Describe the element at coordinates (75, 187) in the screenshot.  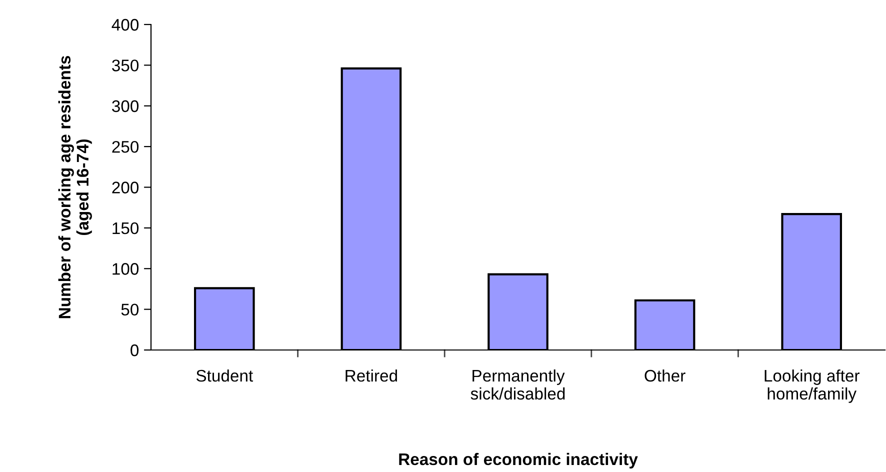
I see `y-axis-title: Number of working age residents (aged 16-74)` at that location.